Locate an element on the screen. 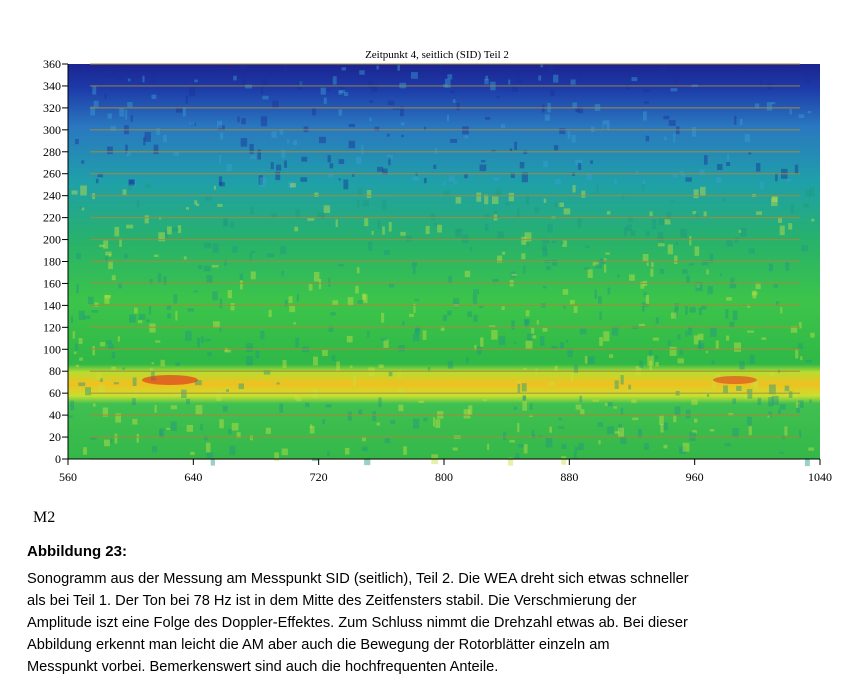  y-tick-label: 140 is located at coordinates (52, 305).